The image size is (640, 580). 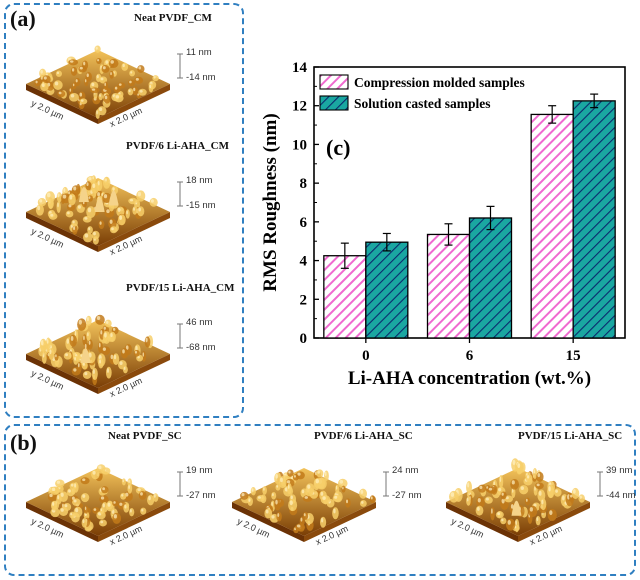 I want to click on panel-a-label: (a), so click(x=23, y=18).